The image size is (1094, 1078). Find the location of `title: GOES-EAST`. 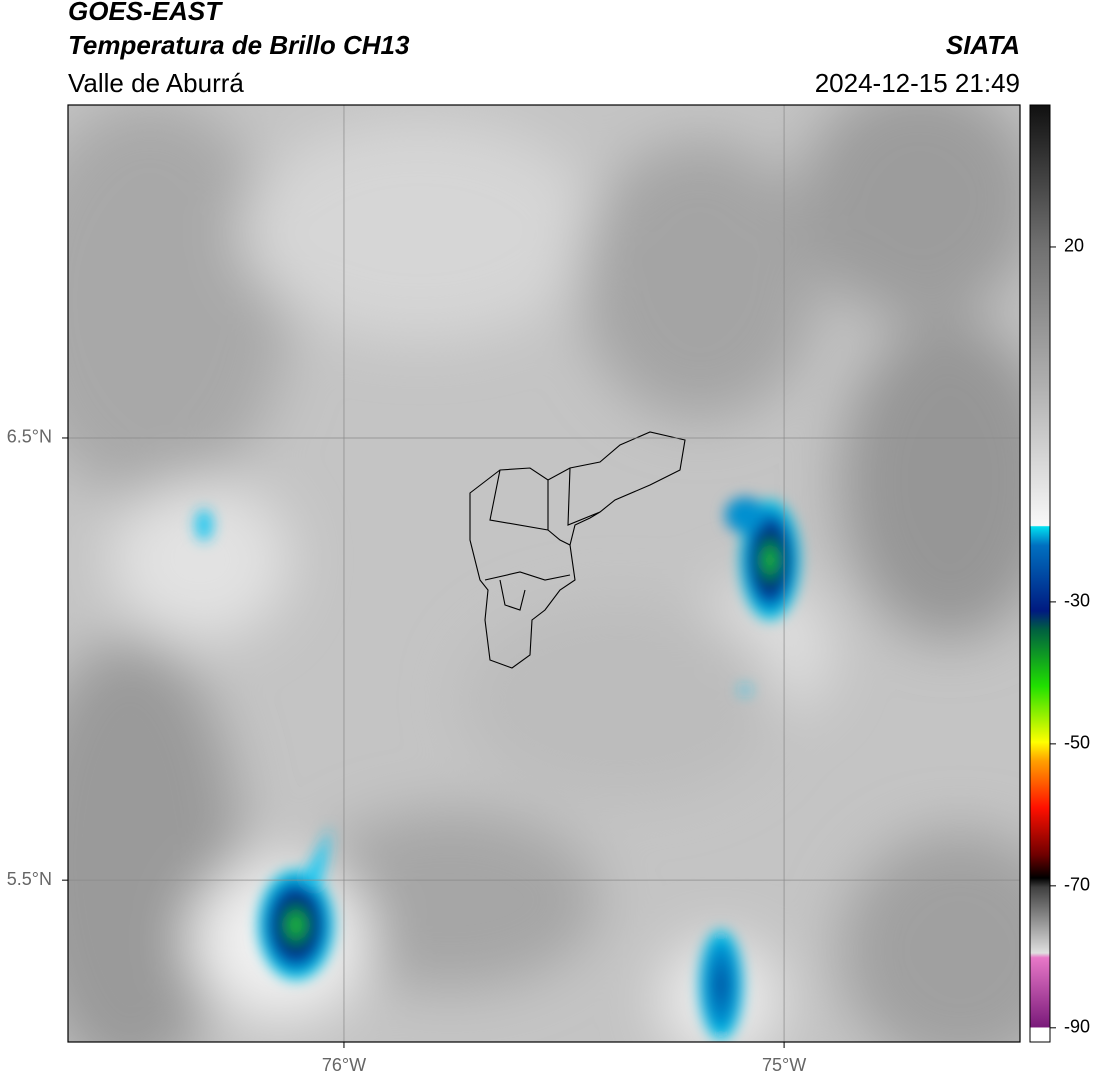

title: GOES-EAST is located at coordinates (145, 13).